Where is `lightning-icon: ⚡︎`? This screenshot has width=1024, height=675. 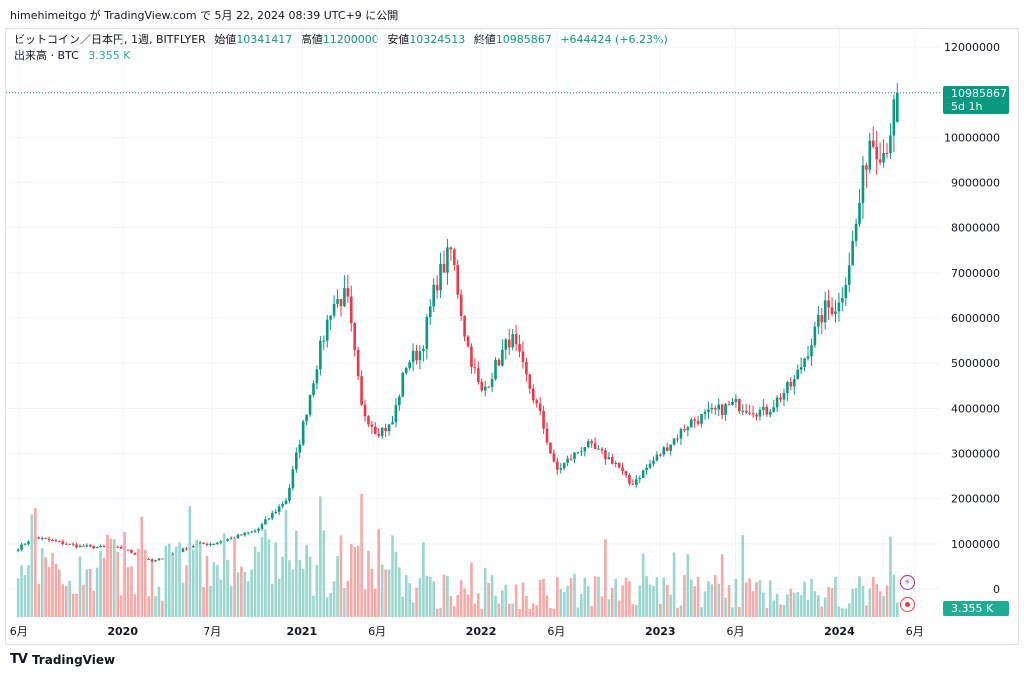 lightning-icon: ⚡︎ is located at coordinates (907, 582).